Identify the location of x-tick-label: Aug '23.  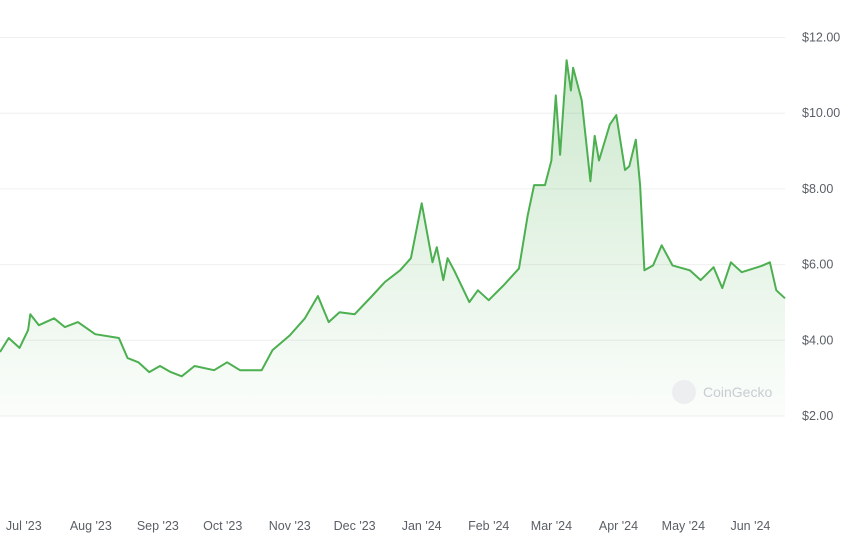
(91, 526).